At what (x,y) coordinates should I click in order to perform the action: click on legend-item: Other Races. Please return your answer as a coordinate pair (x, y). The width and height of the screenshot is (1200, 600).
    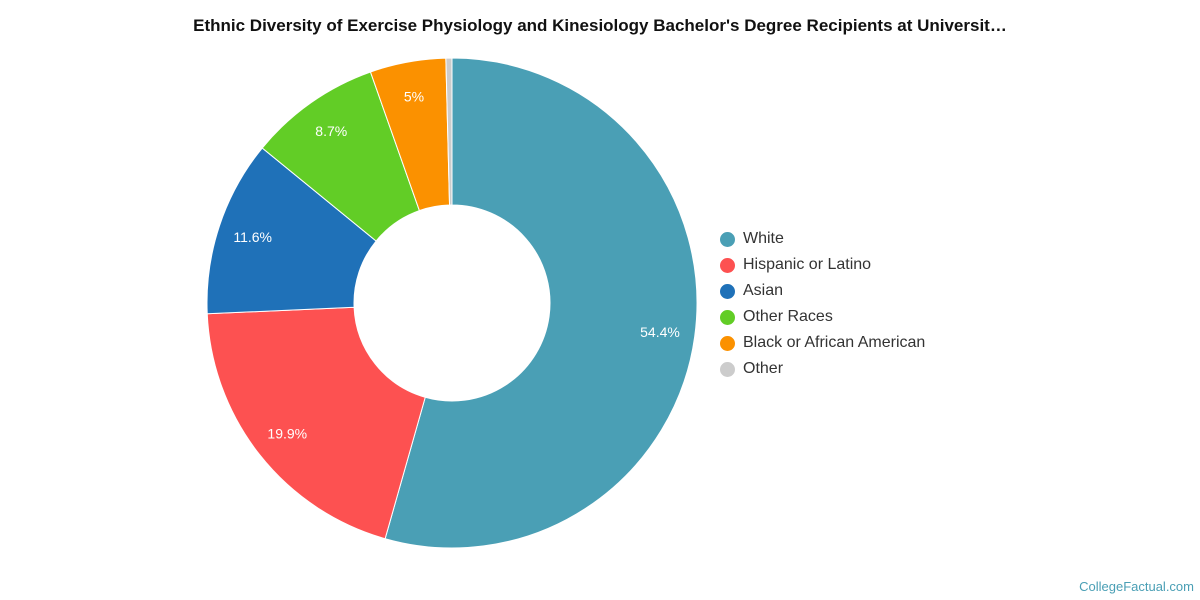
    Looking at the image, I should click on (822, 317).